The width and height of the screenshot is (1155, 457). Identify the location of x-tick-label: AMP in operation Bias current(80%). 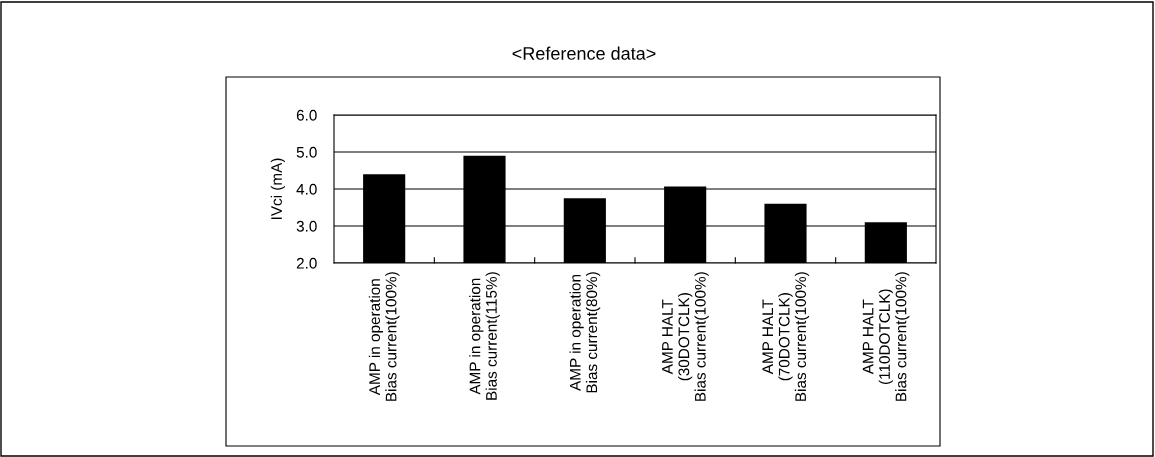
(585, 332).